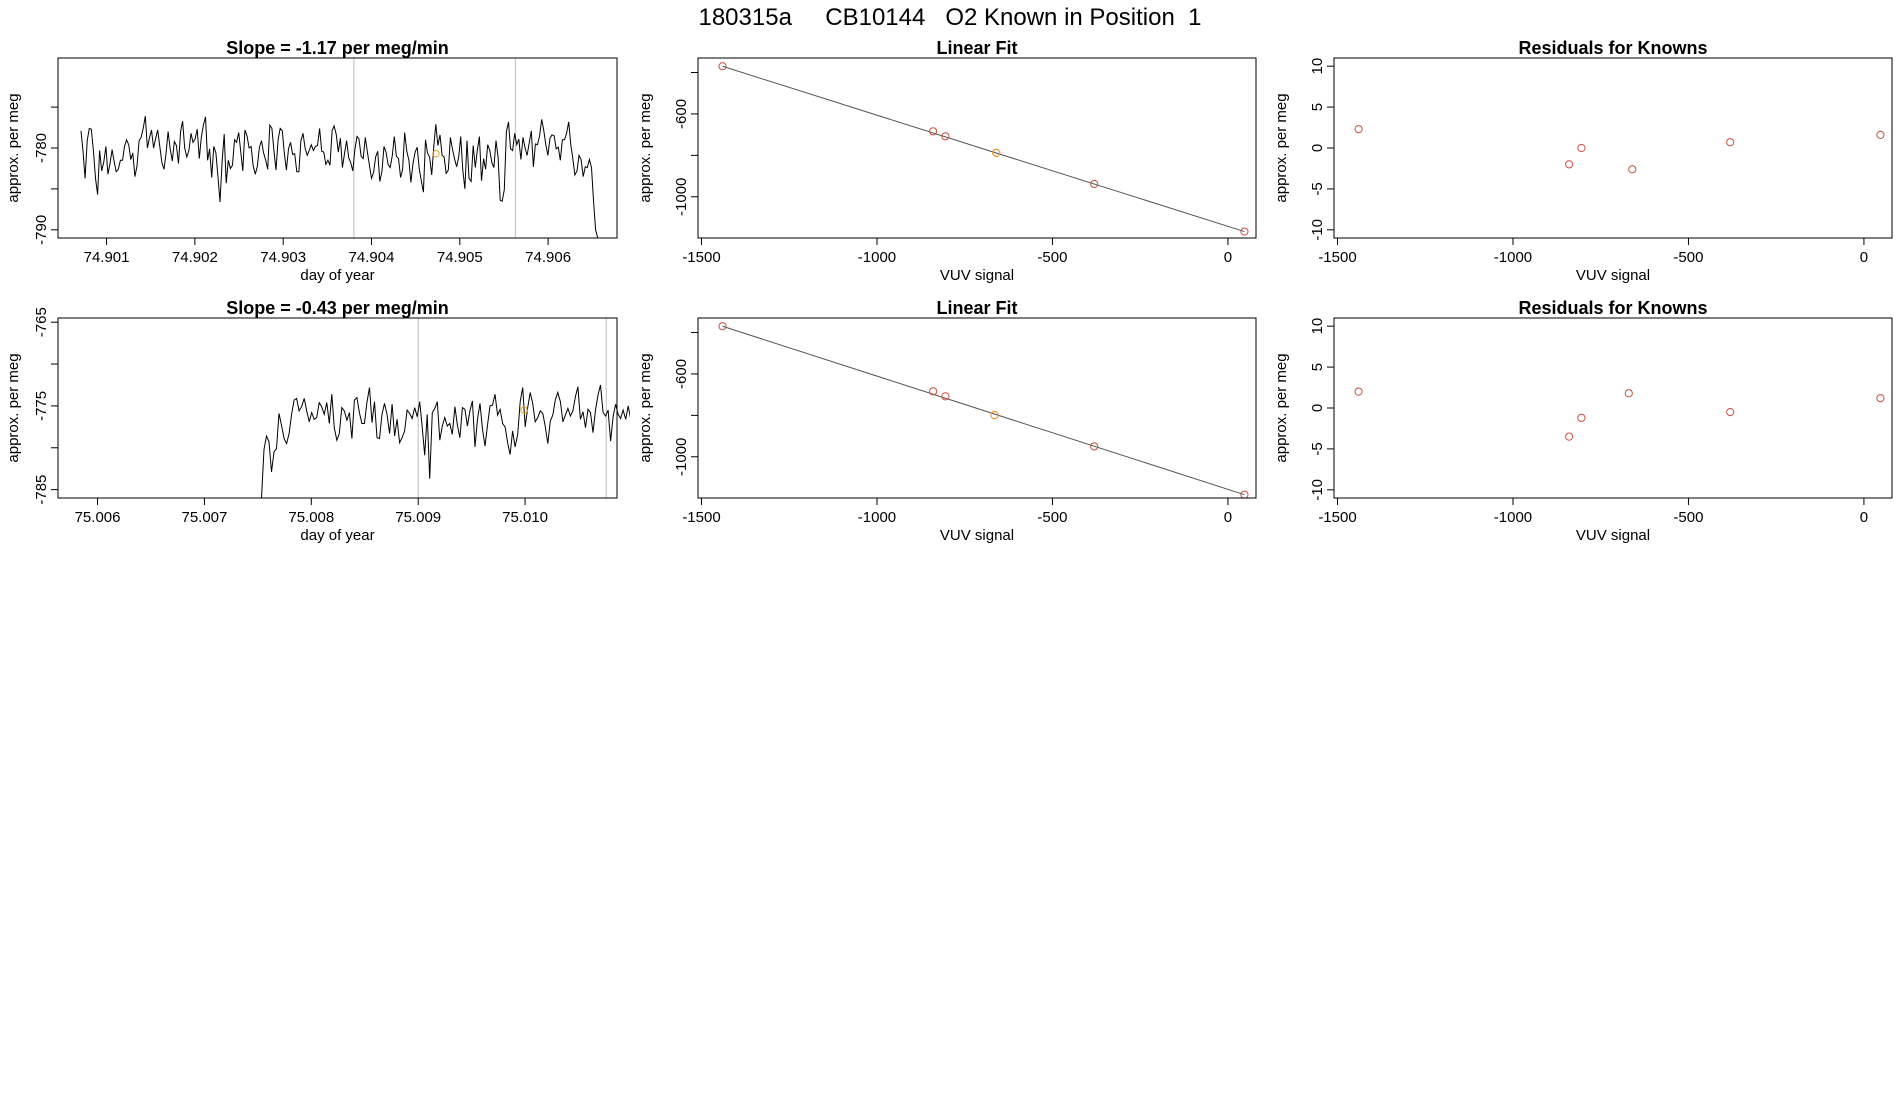  I want to click on x-tick-label: 74.903, so click(283, 257).